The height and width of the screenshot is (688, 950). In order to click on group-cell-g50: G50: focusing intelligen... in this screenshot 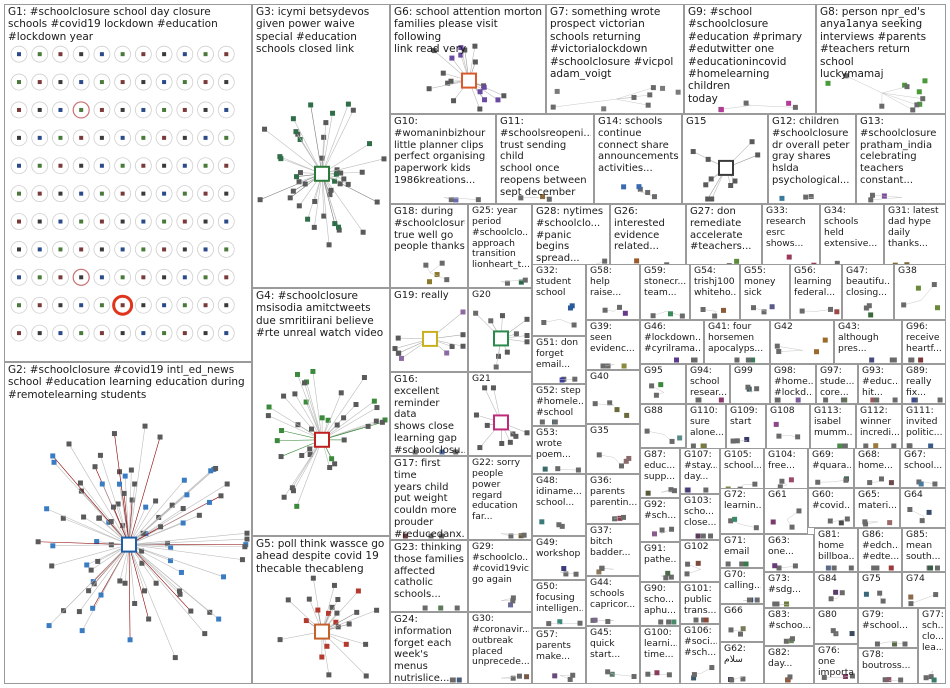, I will do `click(559, 604)`.